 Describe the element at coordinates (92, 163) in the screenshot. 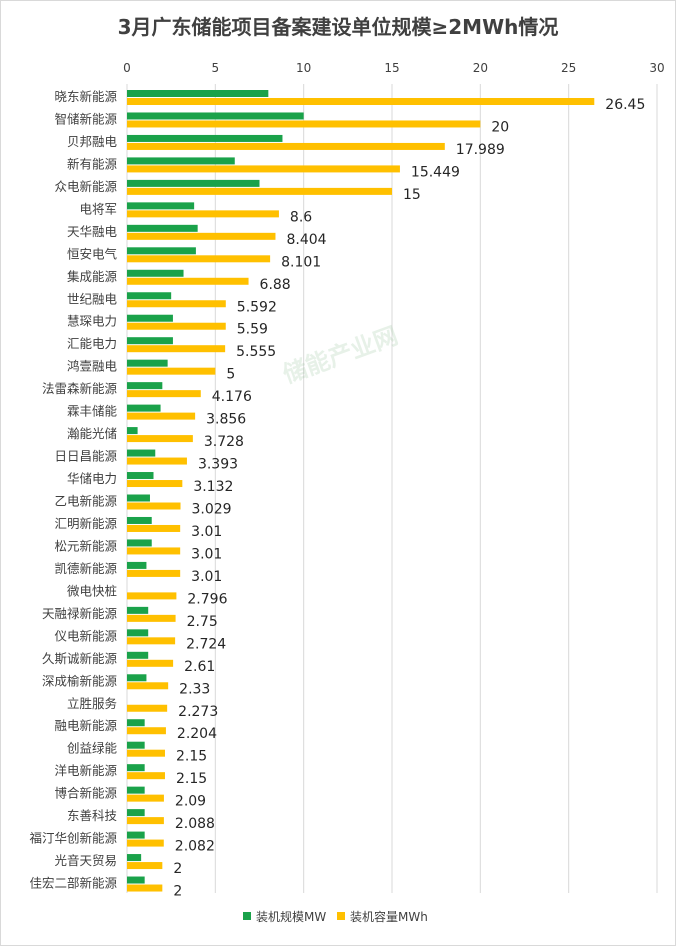

I see `category-label-3: 新有能源` at that location.